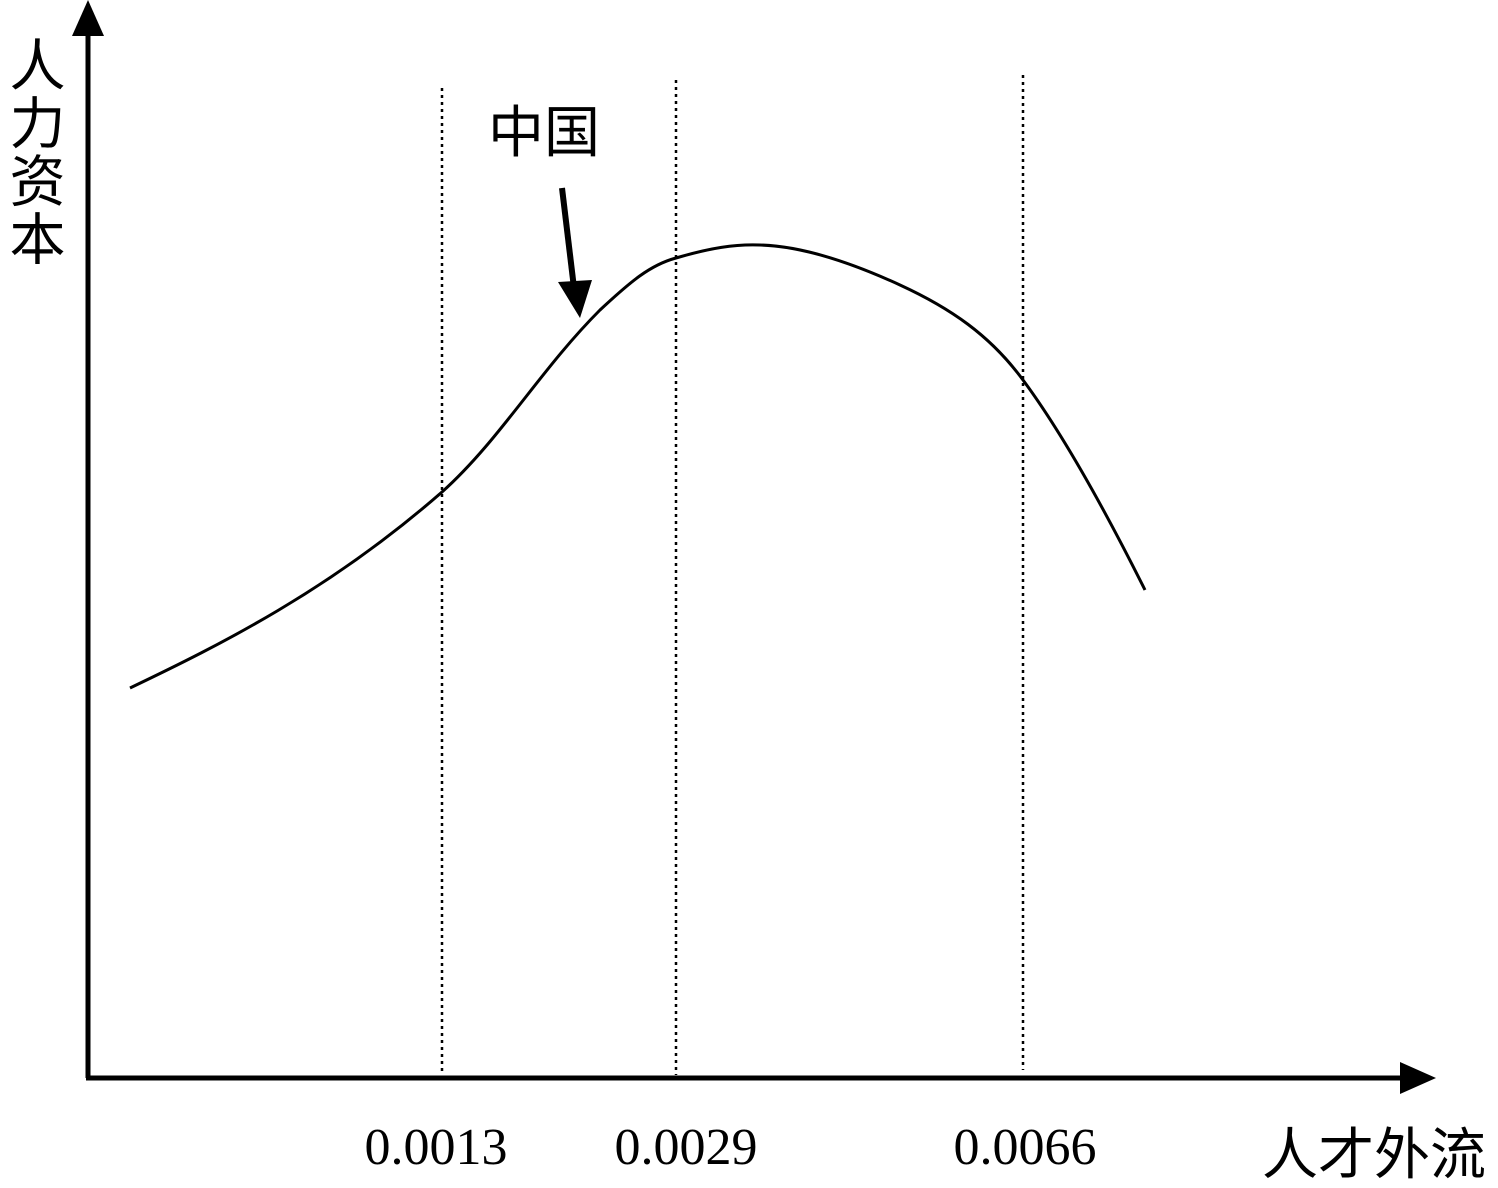  I want to click on annotation-arrow, so click(568, 238).